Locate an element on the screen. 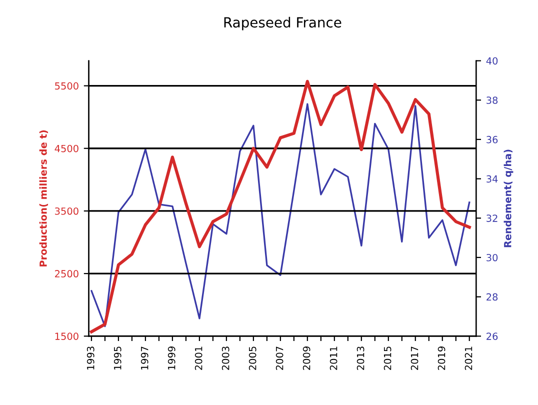  y2-tick-label: 30 is located at coordinates (492, 258).